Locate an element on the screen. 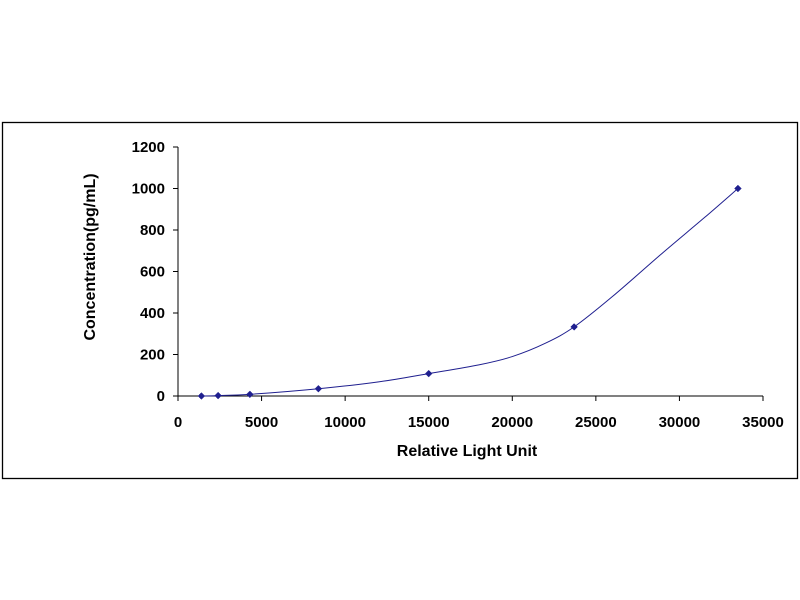  x-tick-label: 10000 is located at coordinates (345, 422).